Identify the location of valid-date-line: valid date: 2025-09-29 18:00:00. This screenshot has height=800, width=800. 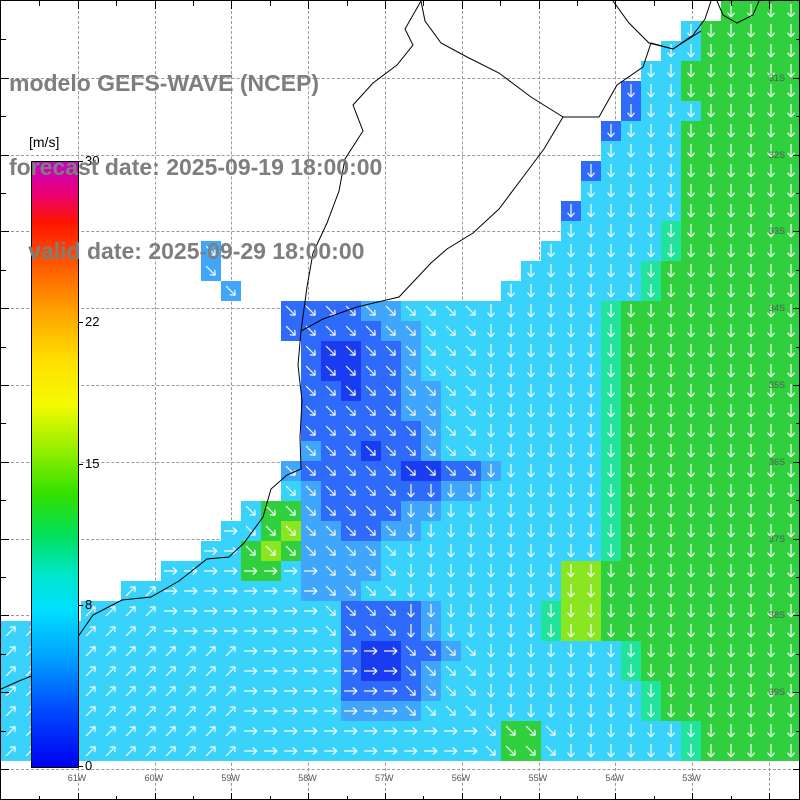
(187, 251).